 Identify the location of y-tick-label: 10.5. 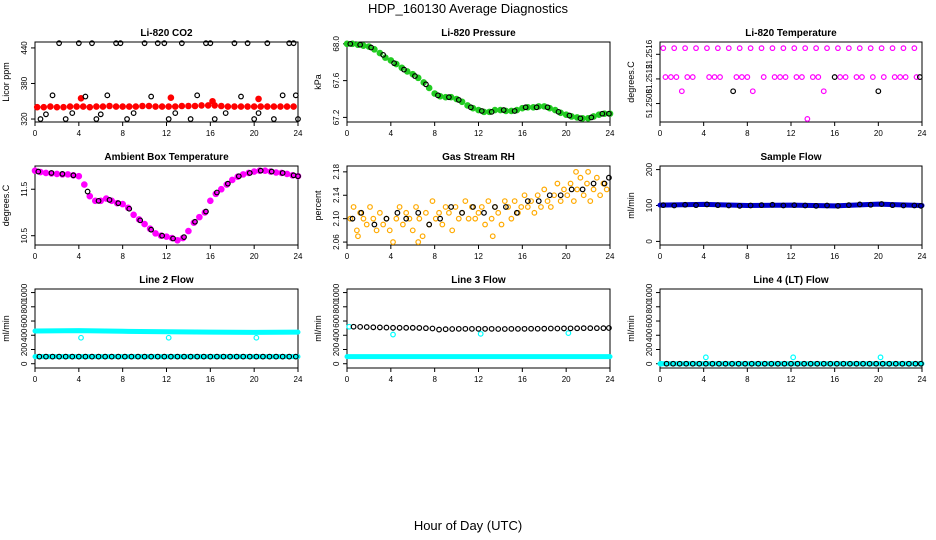
(24, 235).